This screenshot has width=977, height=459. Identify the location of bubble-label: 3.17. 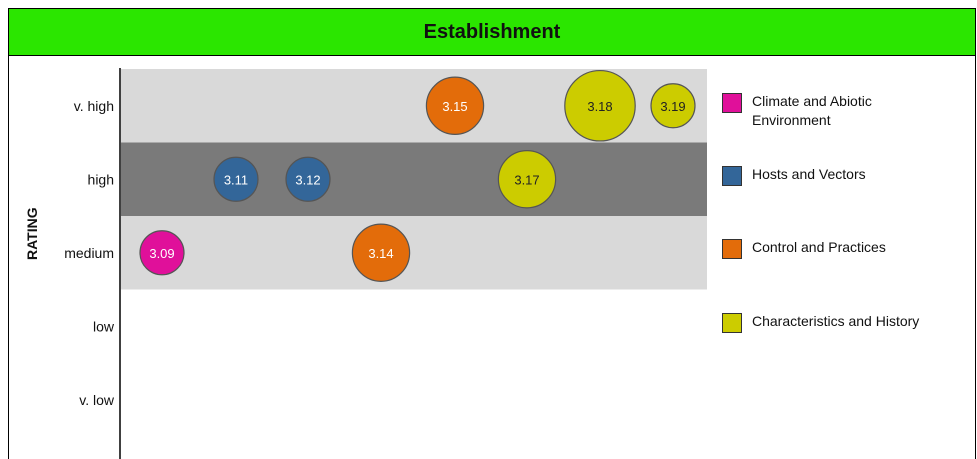
(526, 179).